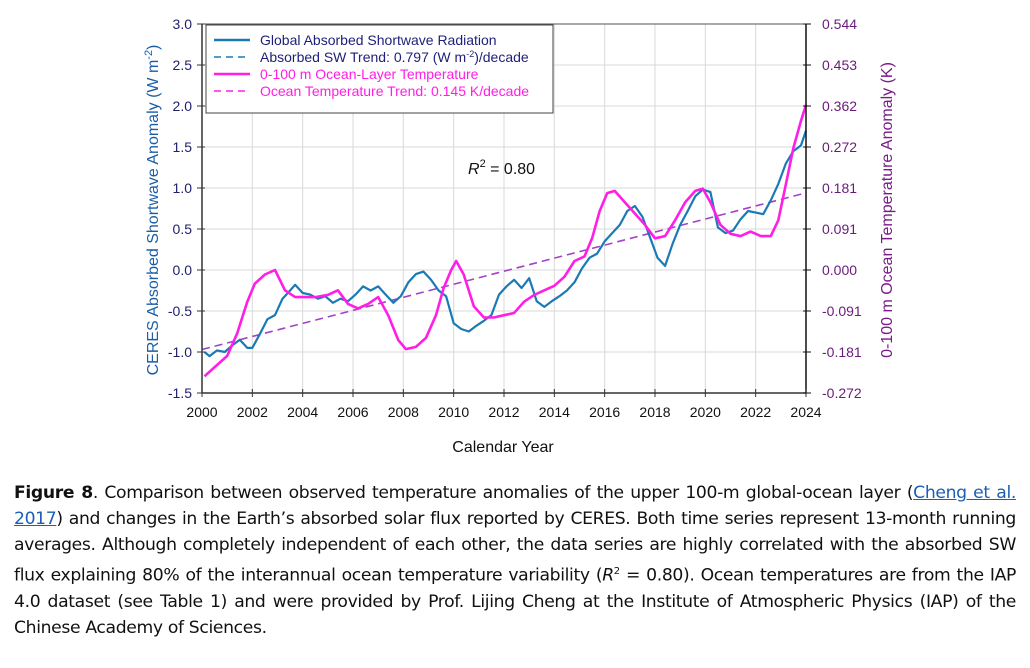 The image size is (1030, 668). Describe the element at coordinates (378, 40) in the screenshot. I see `legend-entry-label: Global Absorbed Shortwave Radiation` at that location.